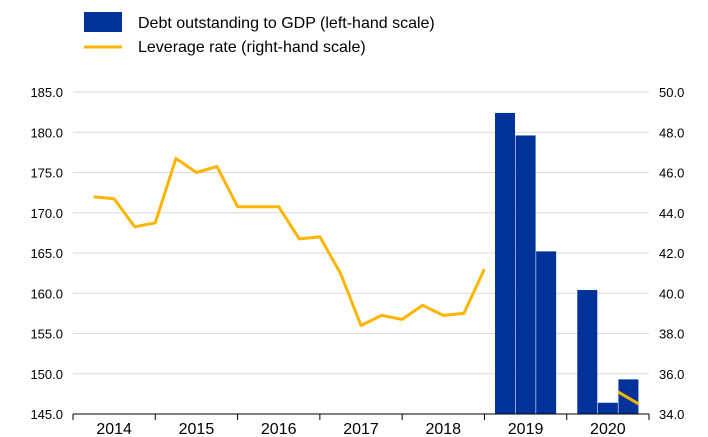 The height and width of the screenshot is (437, 708). I want to click on right-axis-ticks: 34.0 36.0 38.0 40.0 42.0 44.0 46.0 48.0 50.0, so click(671, 253).